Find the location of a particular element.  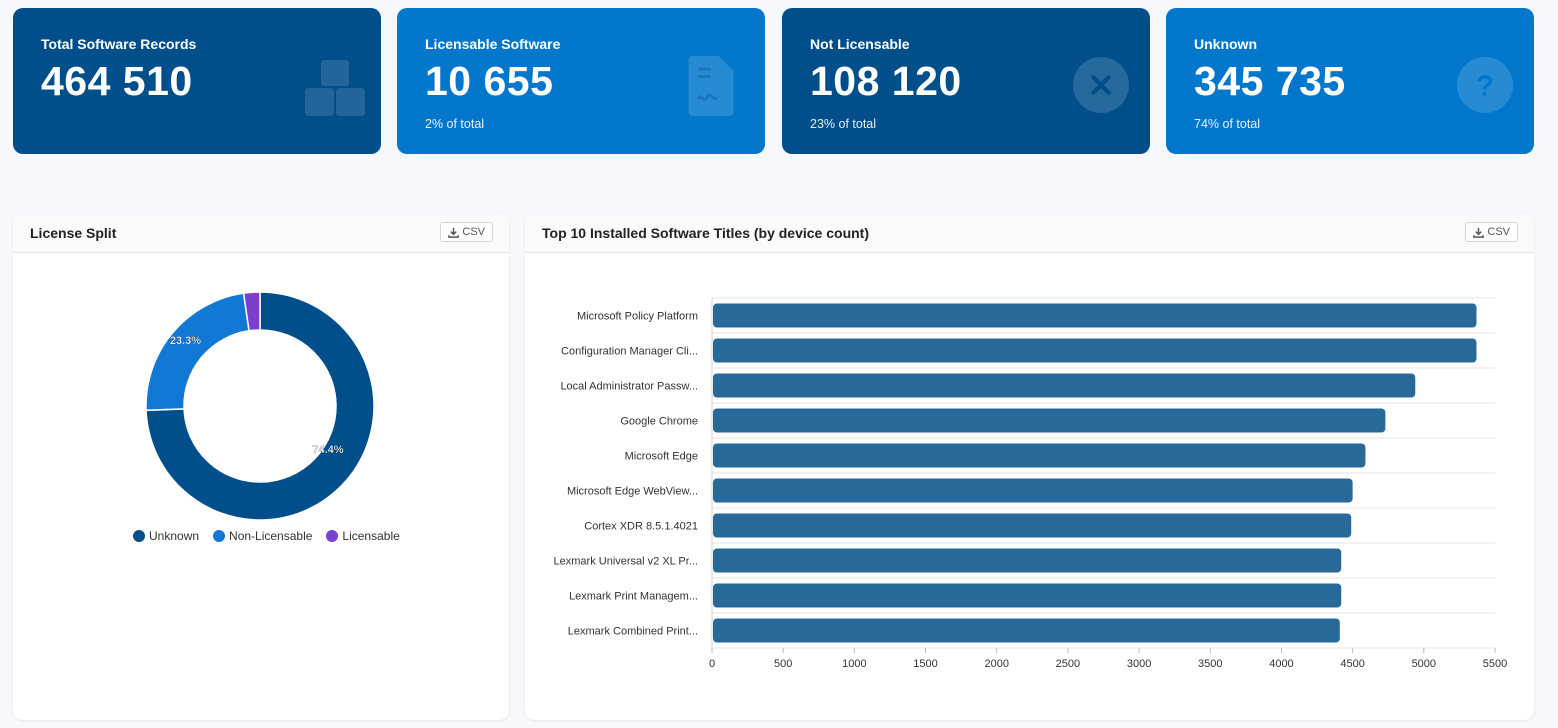

x-tick-label: 1500 is located at coordinates (925, 664).